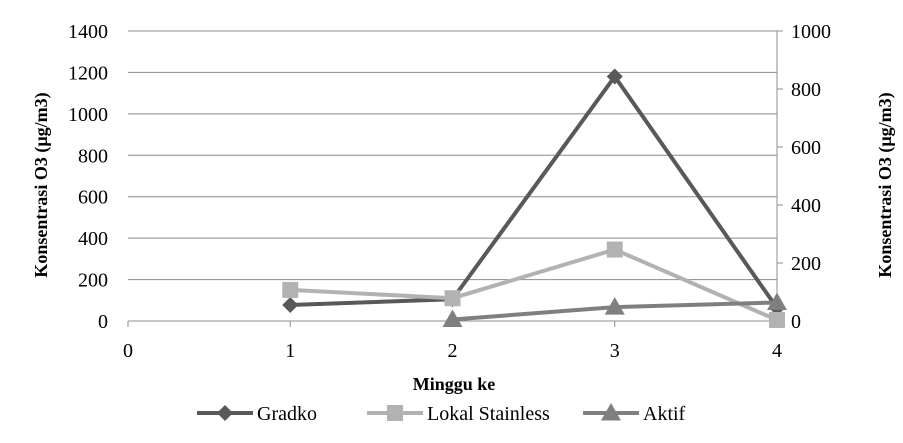  I want to click on legend-item-gradko: Gradko, so click(257, 414).